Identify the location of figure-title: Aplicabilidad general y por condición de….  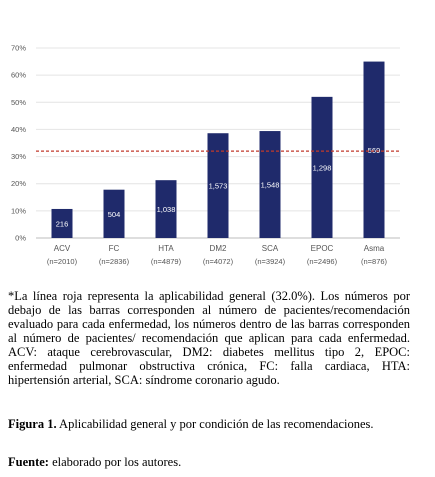
(216, 424).